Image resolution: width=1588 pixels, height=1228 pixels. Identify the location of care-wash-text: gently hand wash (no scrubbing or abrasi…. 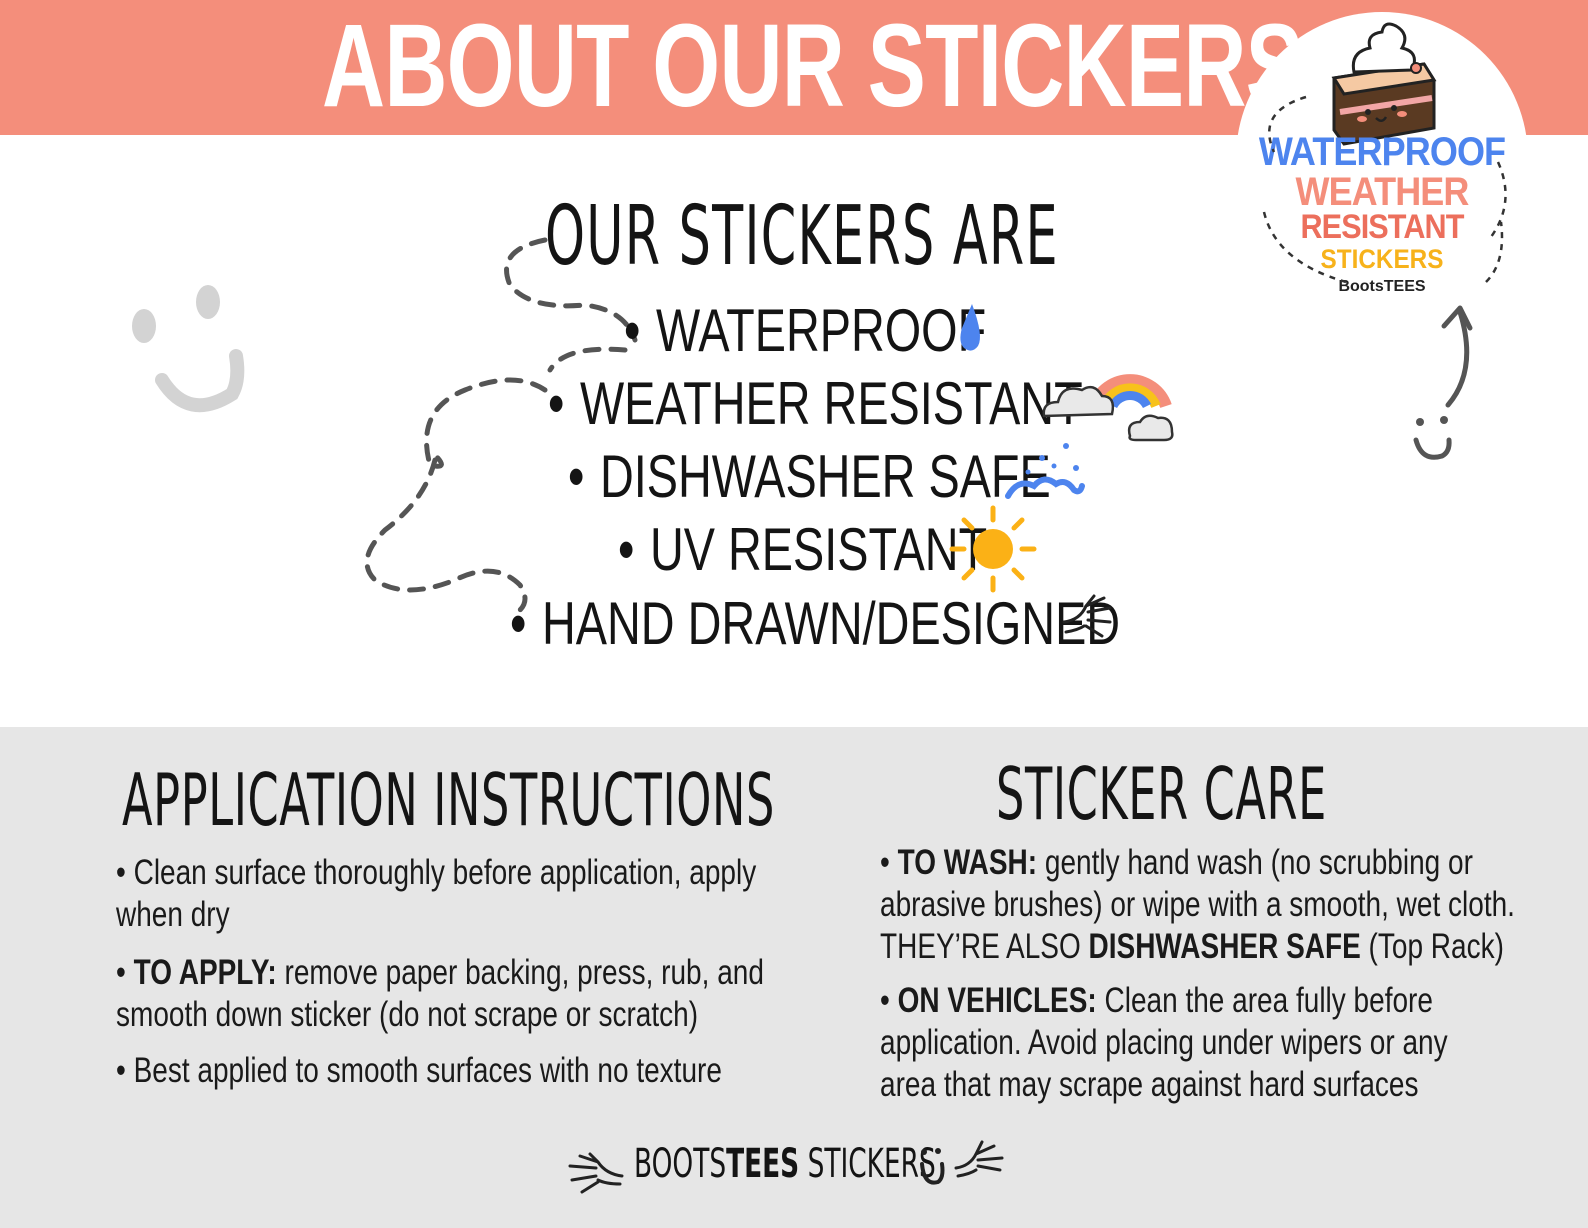
(1197, 904).